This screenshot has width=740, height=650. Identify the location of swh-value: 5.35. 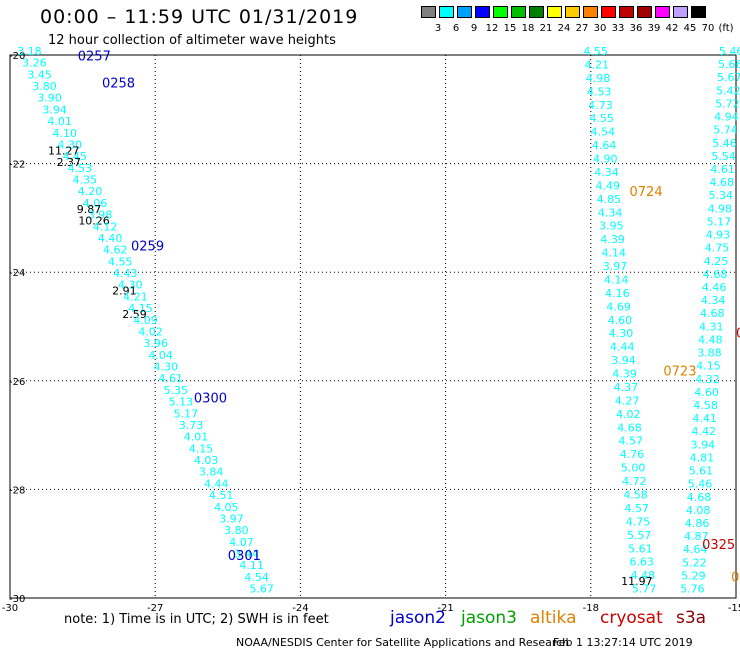
(176, 390).